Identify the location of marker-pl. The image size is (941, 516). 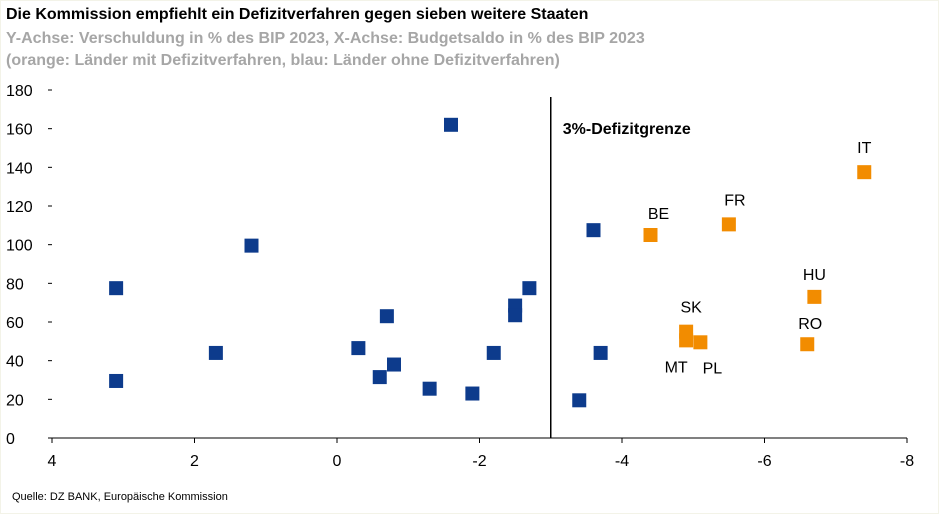
(700, 342).